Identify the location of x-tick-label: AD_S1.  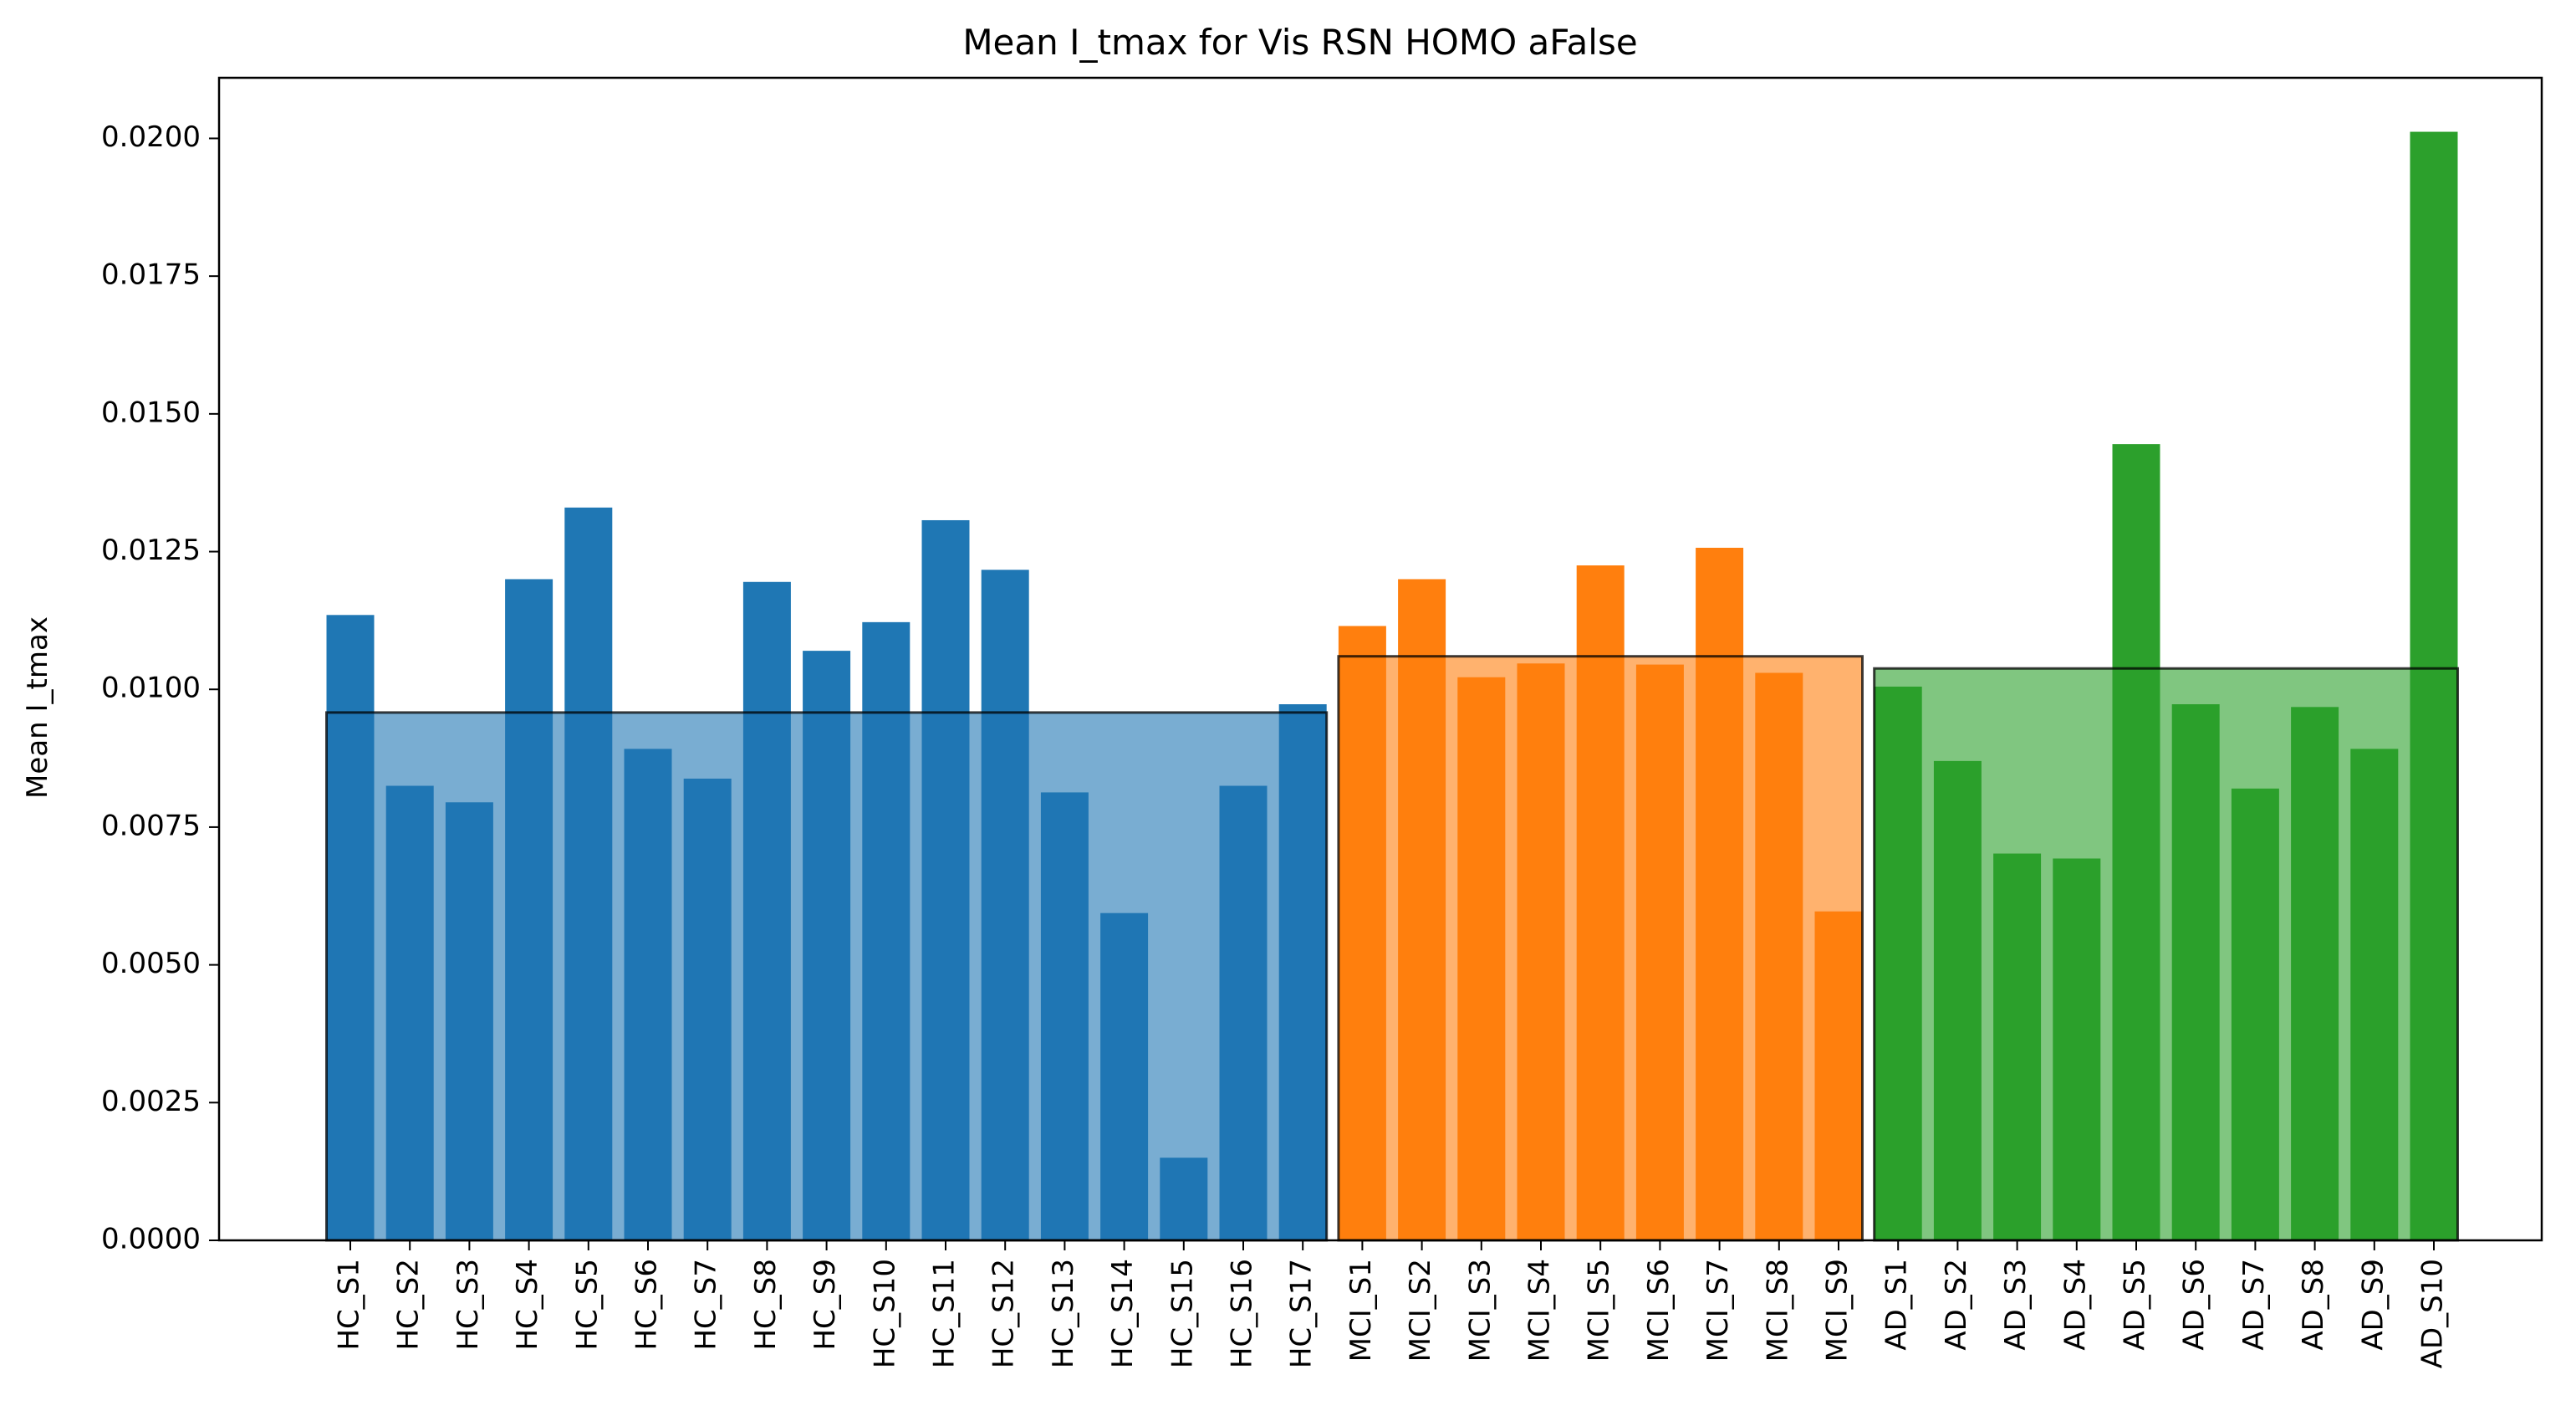
(1897, 1305).